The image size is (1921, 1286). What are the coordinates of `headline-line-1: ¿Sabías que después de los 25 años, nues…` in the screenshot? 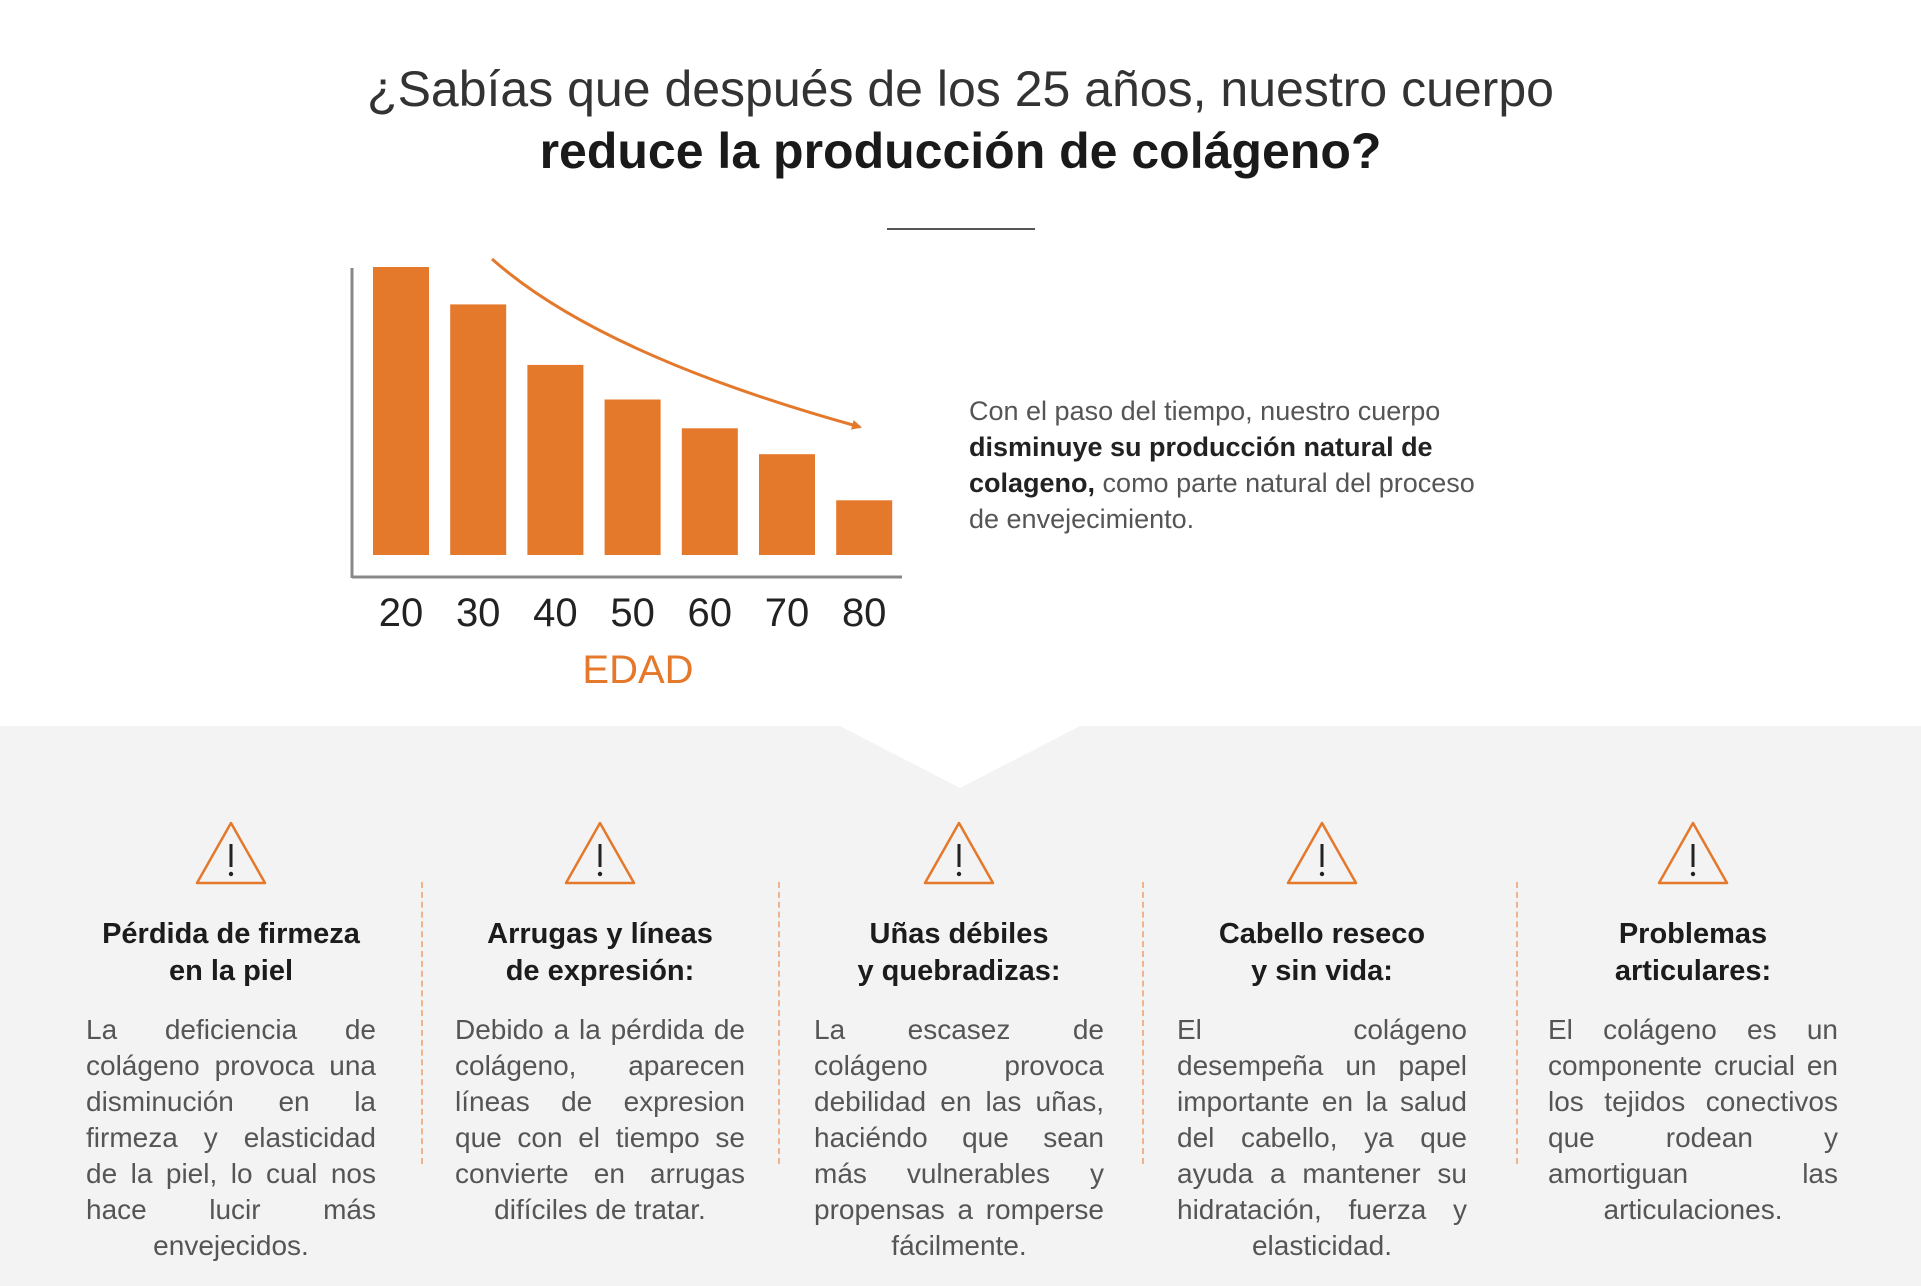 It's located at (960, 89).